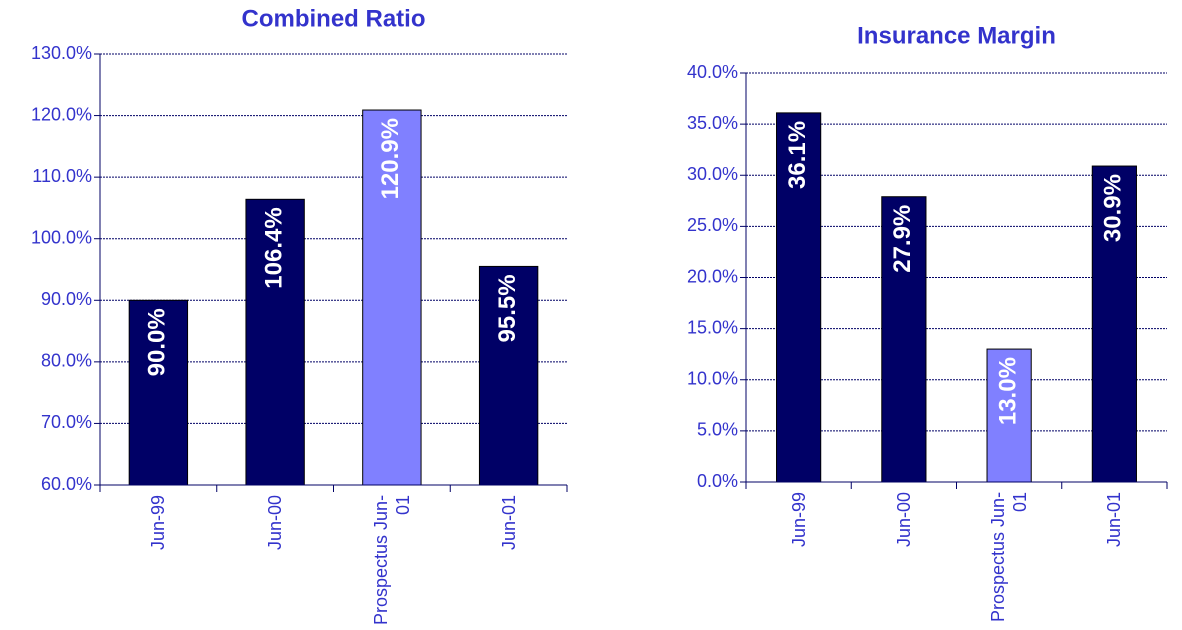  I want to click on value-label: 120.9%, so click(390, 158).